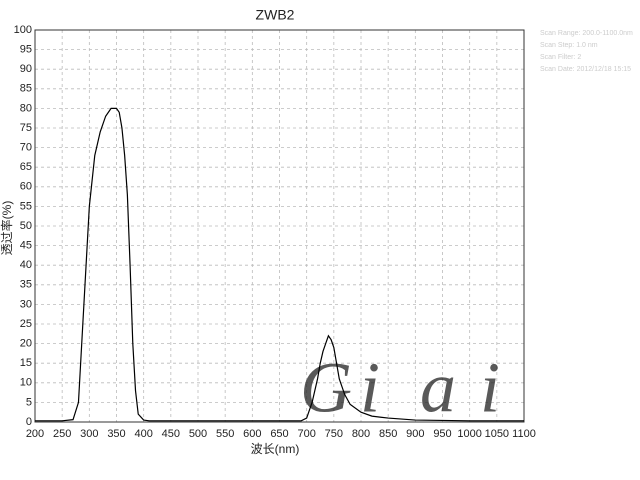 This screenshot has height=480, width=640. Describe the element at coordinates (388, 434) in the screenshot. I see `x-tick-label: 850` at that location.